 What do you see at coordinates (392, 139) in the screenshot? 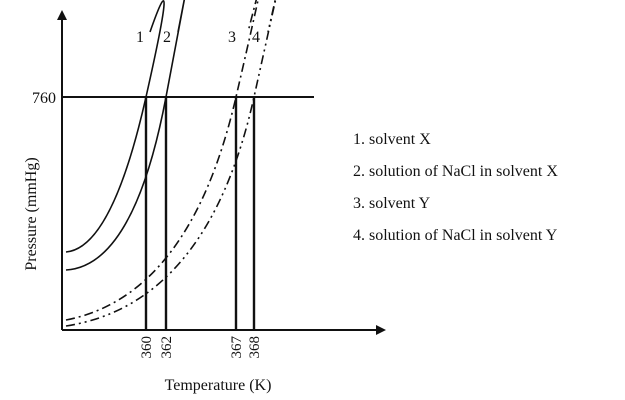
I see `legend-item-solvent-x: 1. solvent X` at bounding box center [392, 139].